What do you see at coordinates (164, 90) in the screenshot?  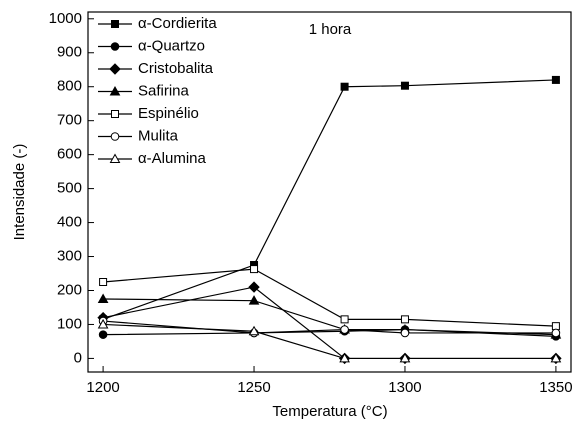 I see `legend-label: Safirina` at bounding box center [164, 90].